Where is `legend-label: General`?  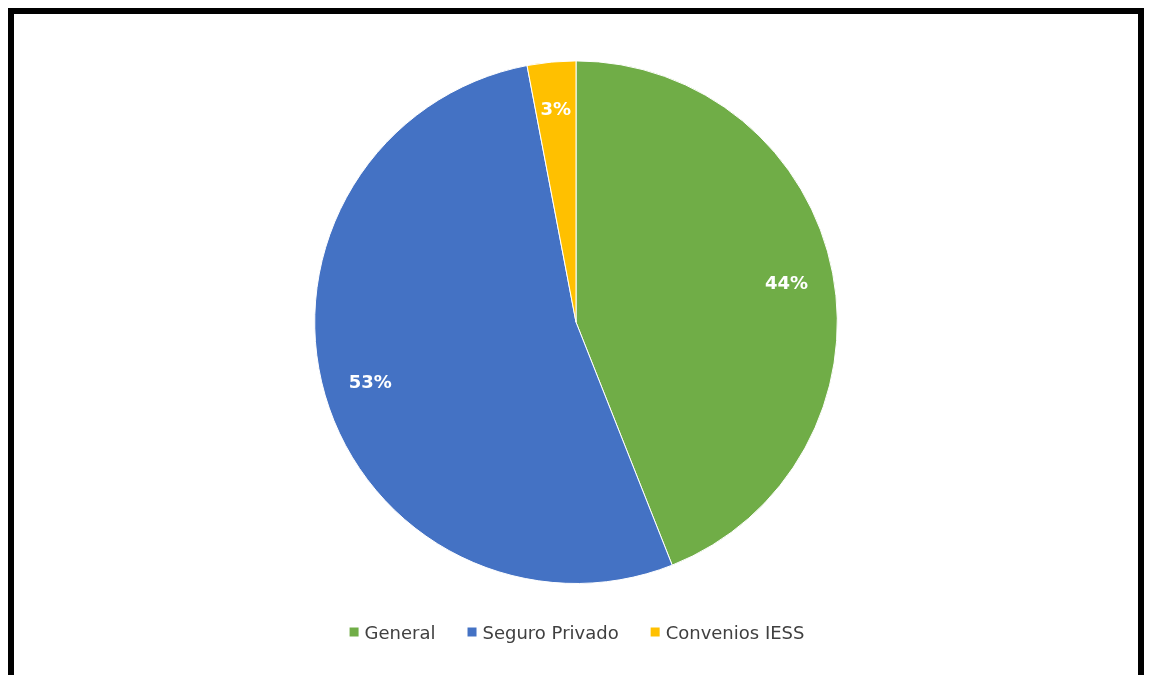 legend-label: General is located at coordinates (400, 632).